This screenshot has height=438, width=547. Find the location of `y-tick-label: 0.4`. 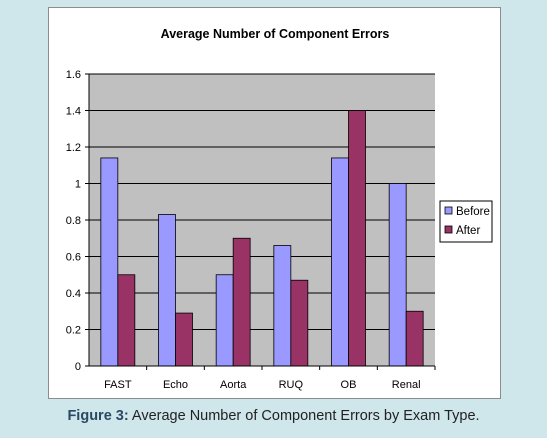

y-tick-label: 0.4 is located at coordinates (73, 294).